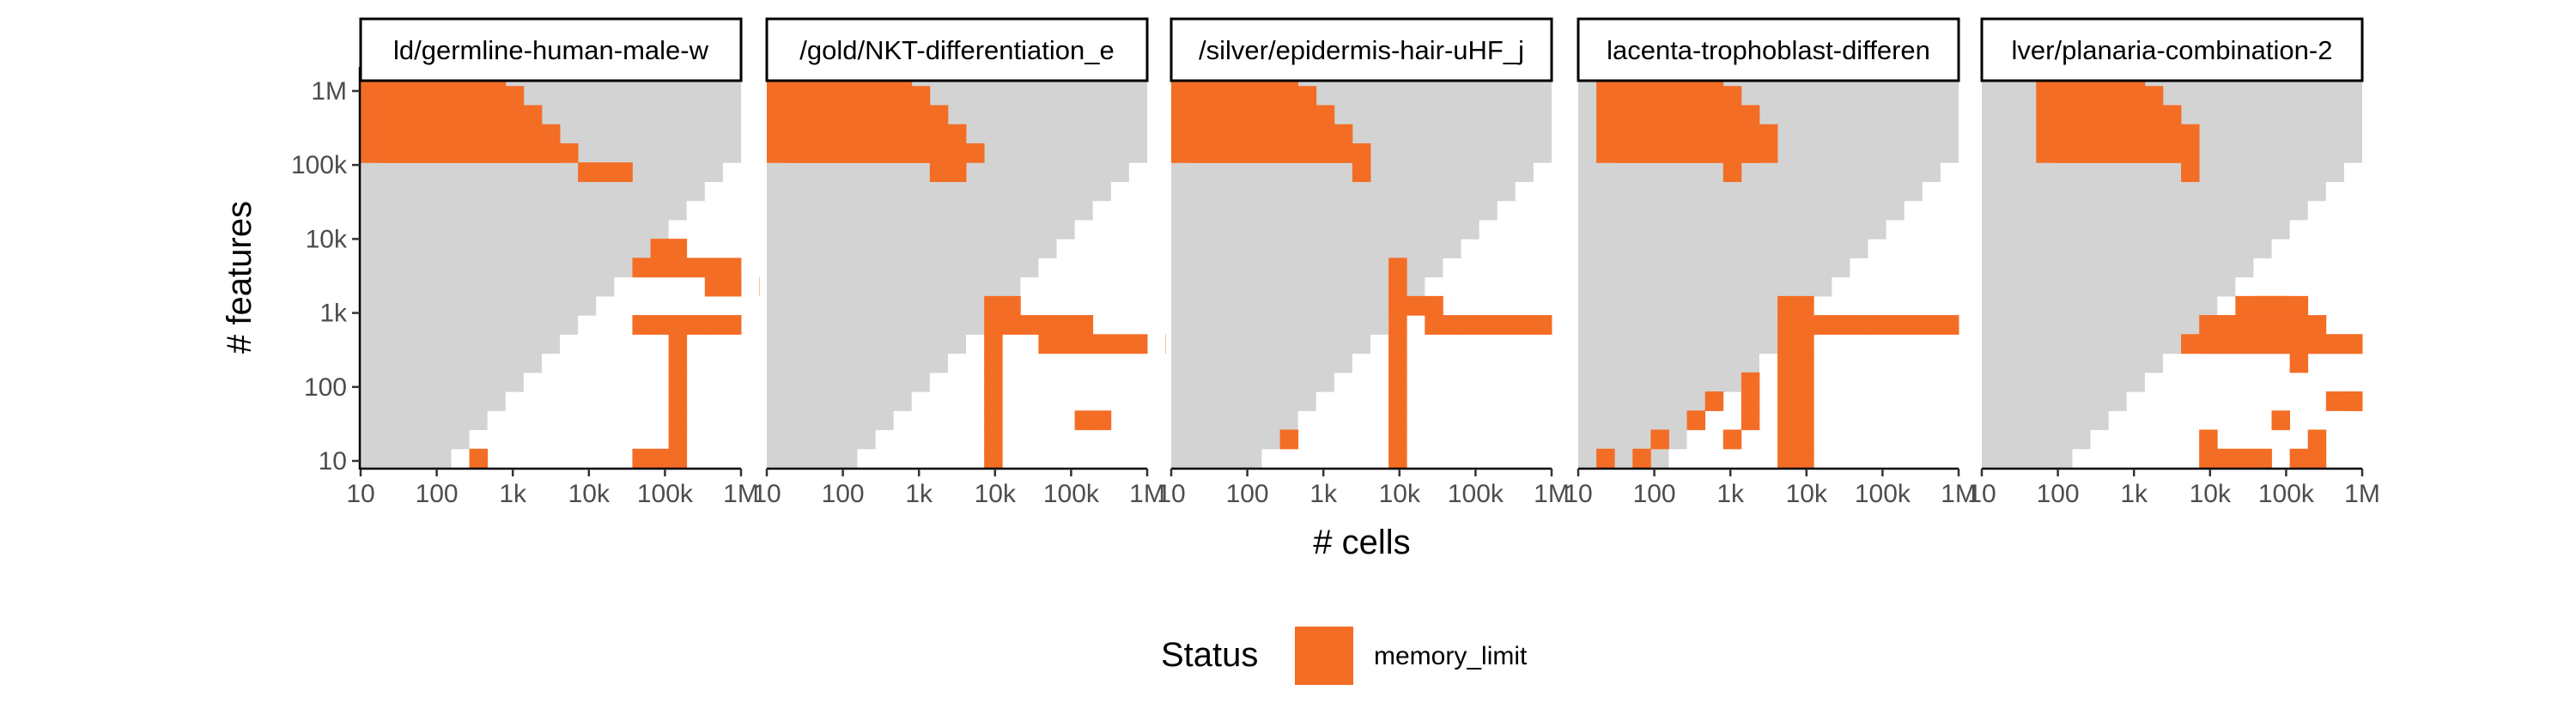 Image resolution: width=2576 pixels, height=721 pixels. Describe the element at coordinates (1361, 542) in the screenshot. I see `x-axis-title: # cells` at that location.